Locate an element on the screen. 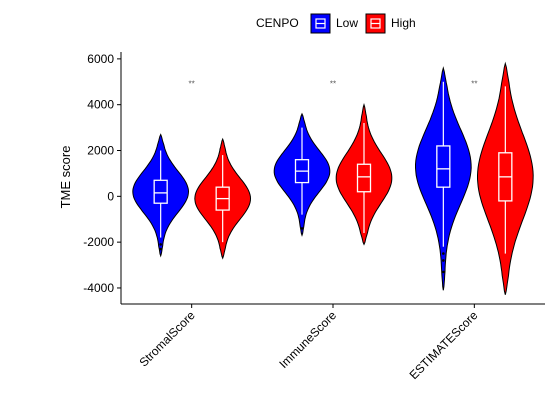 Image resolution: width=555 pixels, height=414 pixels. violin-low-estimatescore is located at coordinates (443, 178).